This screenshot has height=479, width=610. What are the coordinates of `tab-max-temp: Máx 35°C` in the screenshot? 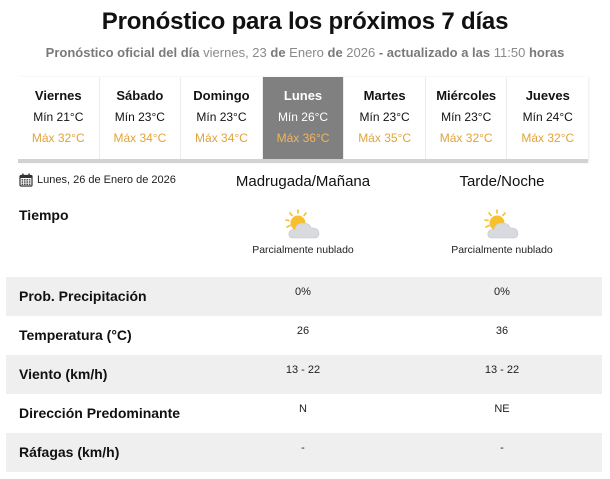 It's located at (385, 138).